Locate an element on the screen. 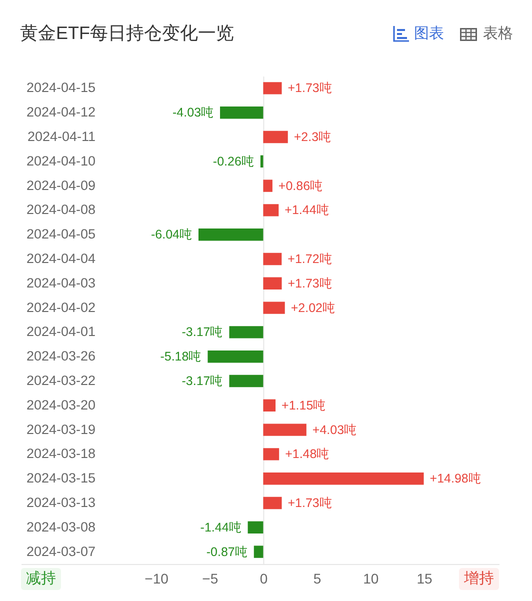  y-tick-label: 2024-03-26 is located at coordinates (61, 356).